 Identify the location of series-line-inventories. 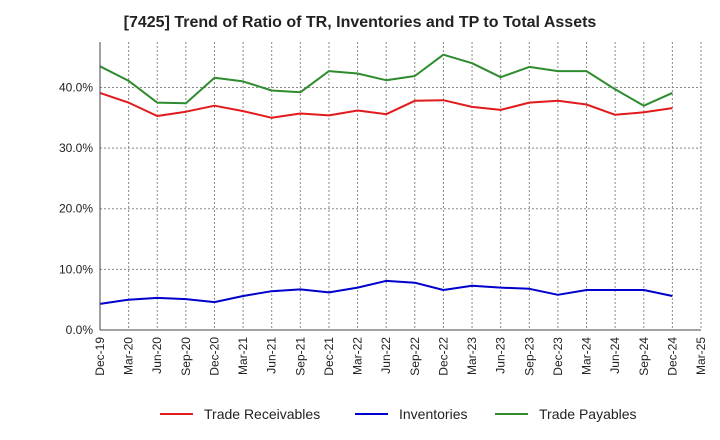
(386, 292).